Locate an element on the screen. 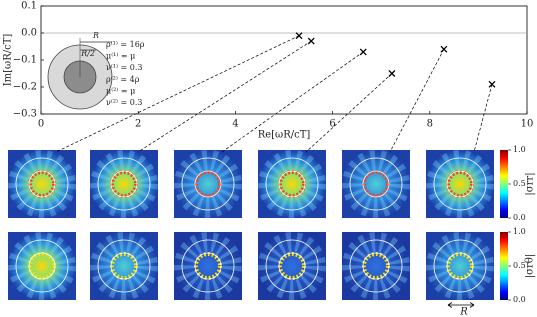 This screenshot has height=317, width=537. inset-param: ν⁽²⁾ = 0.3 is located at coordinates (124, 102).